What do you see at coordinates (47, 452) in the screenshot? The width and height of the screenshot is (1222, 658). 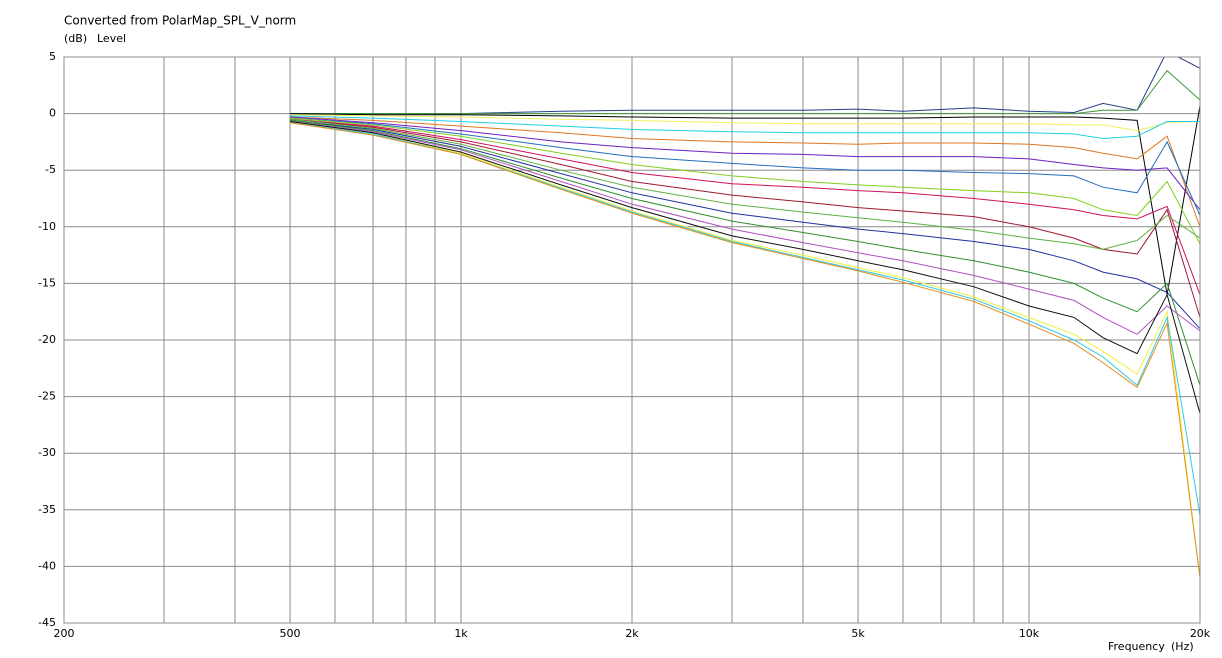 I see `y-tick-label: -30` at bounding box center [47, 452].